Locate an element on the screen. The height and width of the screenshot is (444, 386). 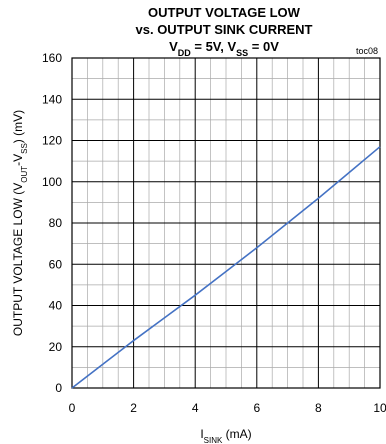
y-tick-label: 80 is located at coordinates (56, 223).